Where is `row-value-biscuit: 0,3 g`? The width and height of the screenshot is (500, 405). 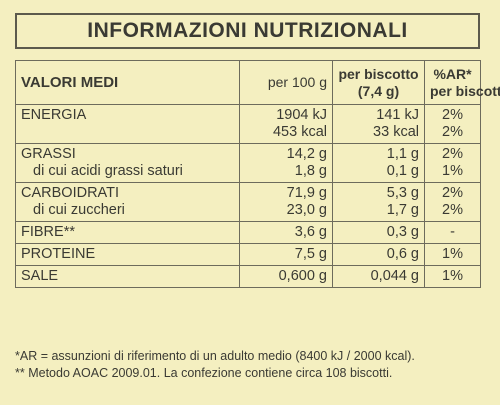
row-value-biscuit: 0,3 g is located at coordinates (378, 232).